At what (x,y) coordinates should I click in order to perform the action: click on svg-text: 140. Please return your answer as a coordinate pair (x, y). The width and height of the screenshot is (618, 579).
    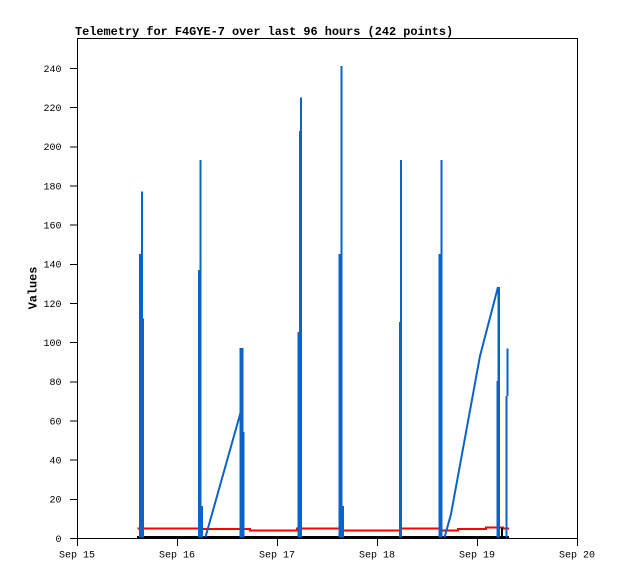
    Looking at the image, I should click on (52, 266).